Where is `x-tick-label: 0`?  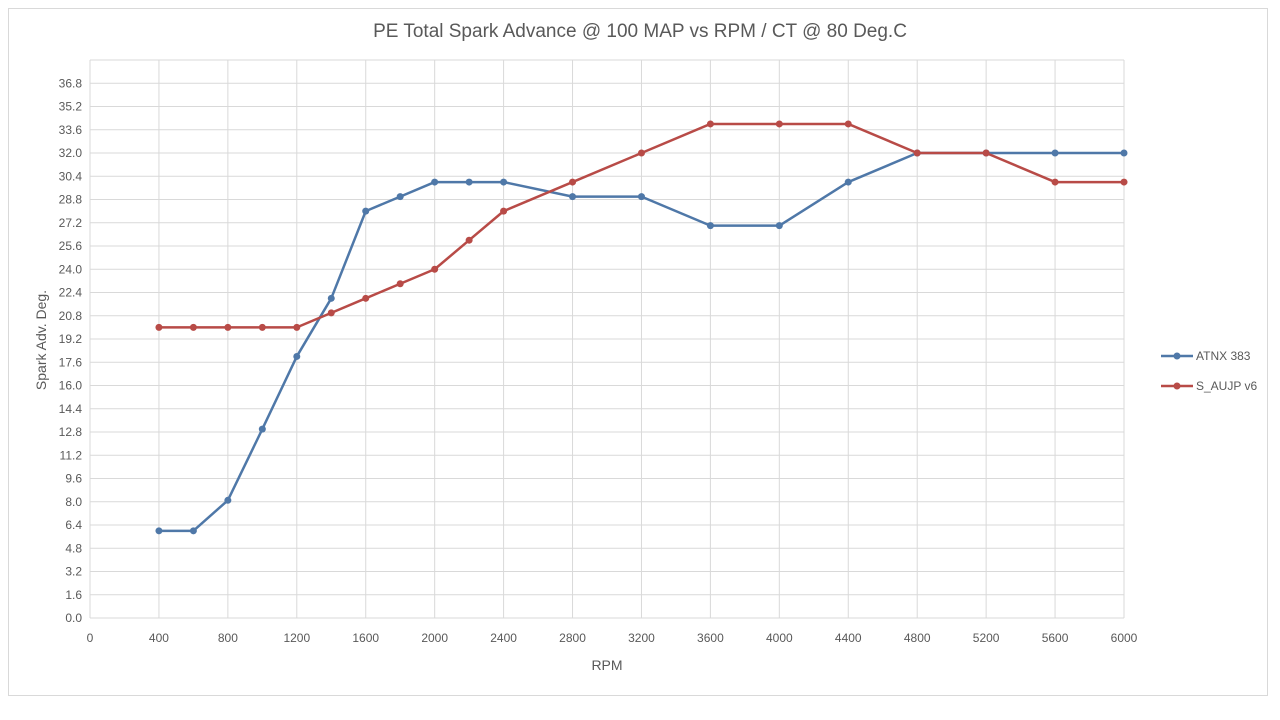
x-tick-label: 0 is located at coordinates (90, 638).